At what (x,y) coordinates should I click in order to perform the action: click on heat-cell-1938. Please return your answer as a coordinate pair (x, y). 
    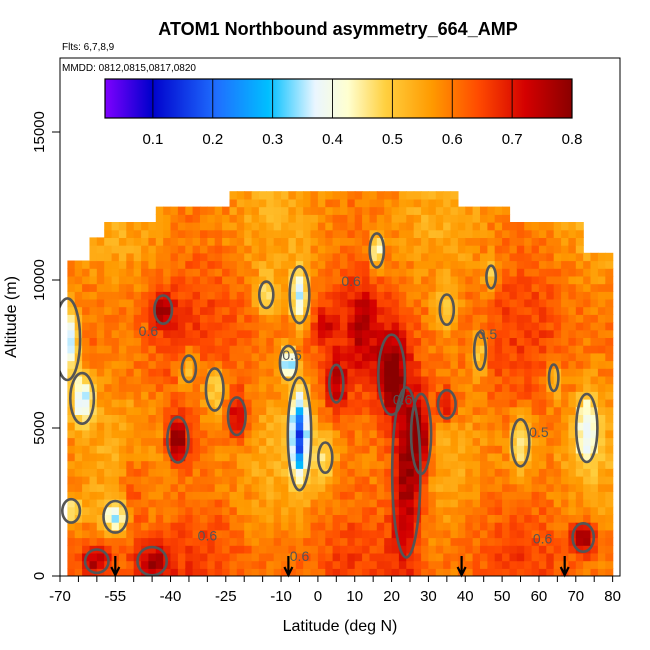
    Looking at the image, I should click on (366, 380).